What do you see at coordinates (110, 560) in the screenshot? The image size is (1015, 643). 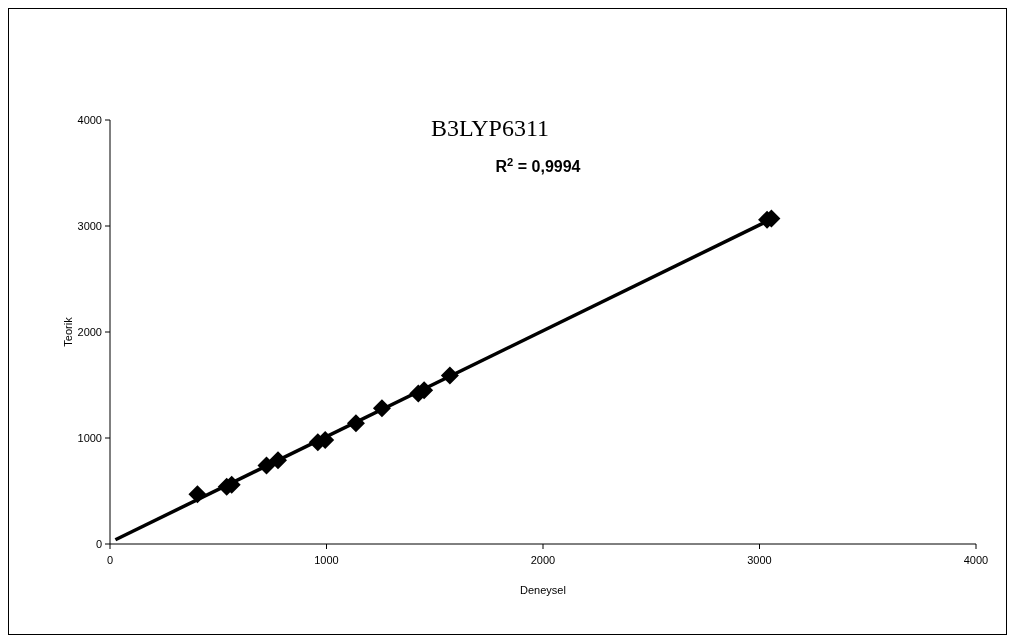 I see `x-tick-label: 0` at bounding box center [110, 560].